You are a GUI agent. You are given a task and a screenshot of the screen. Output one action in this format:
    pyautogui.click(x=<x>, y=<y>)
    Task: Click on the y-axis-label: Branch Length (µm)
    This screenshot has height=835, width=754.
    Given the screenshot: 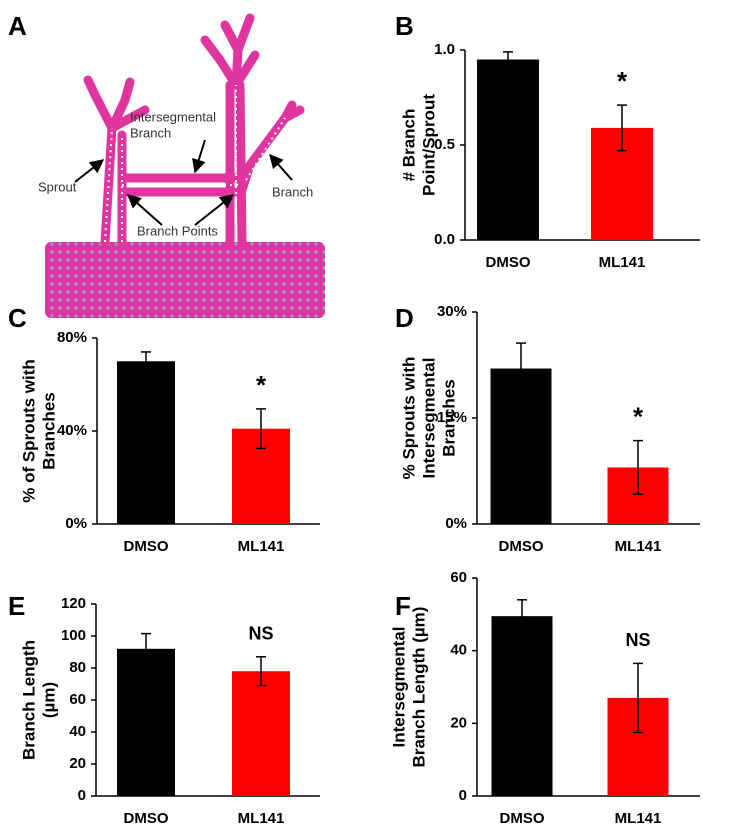 What is the action you would take?
    pyautogui.click(x=418, y=687)
    